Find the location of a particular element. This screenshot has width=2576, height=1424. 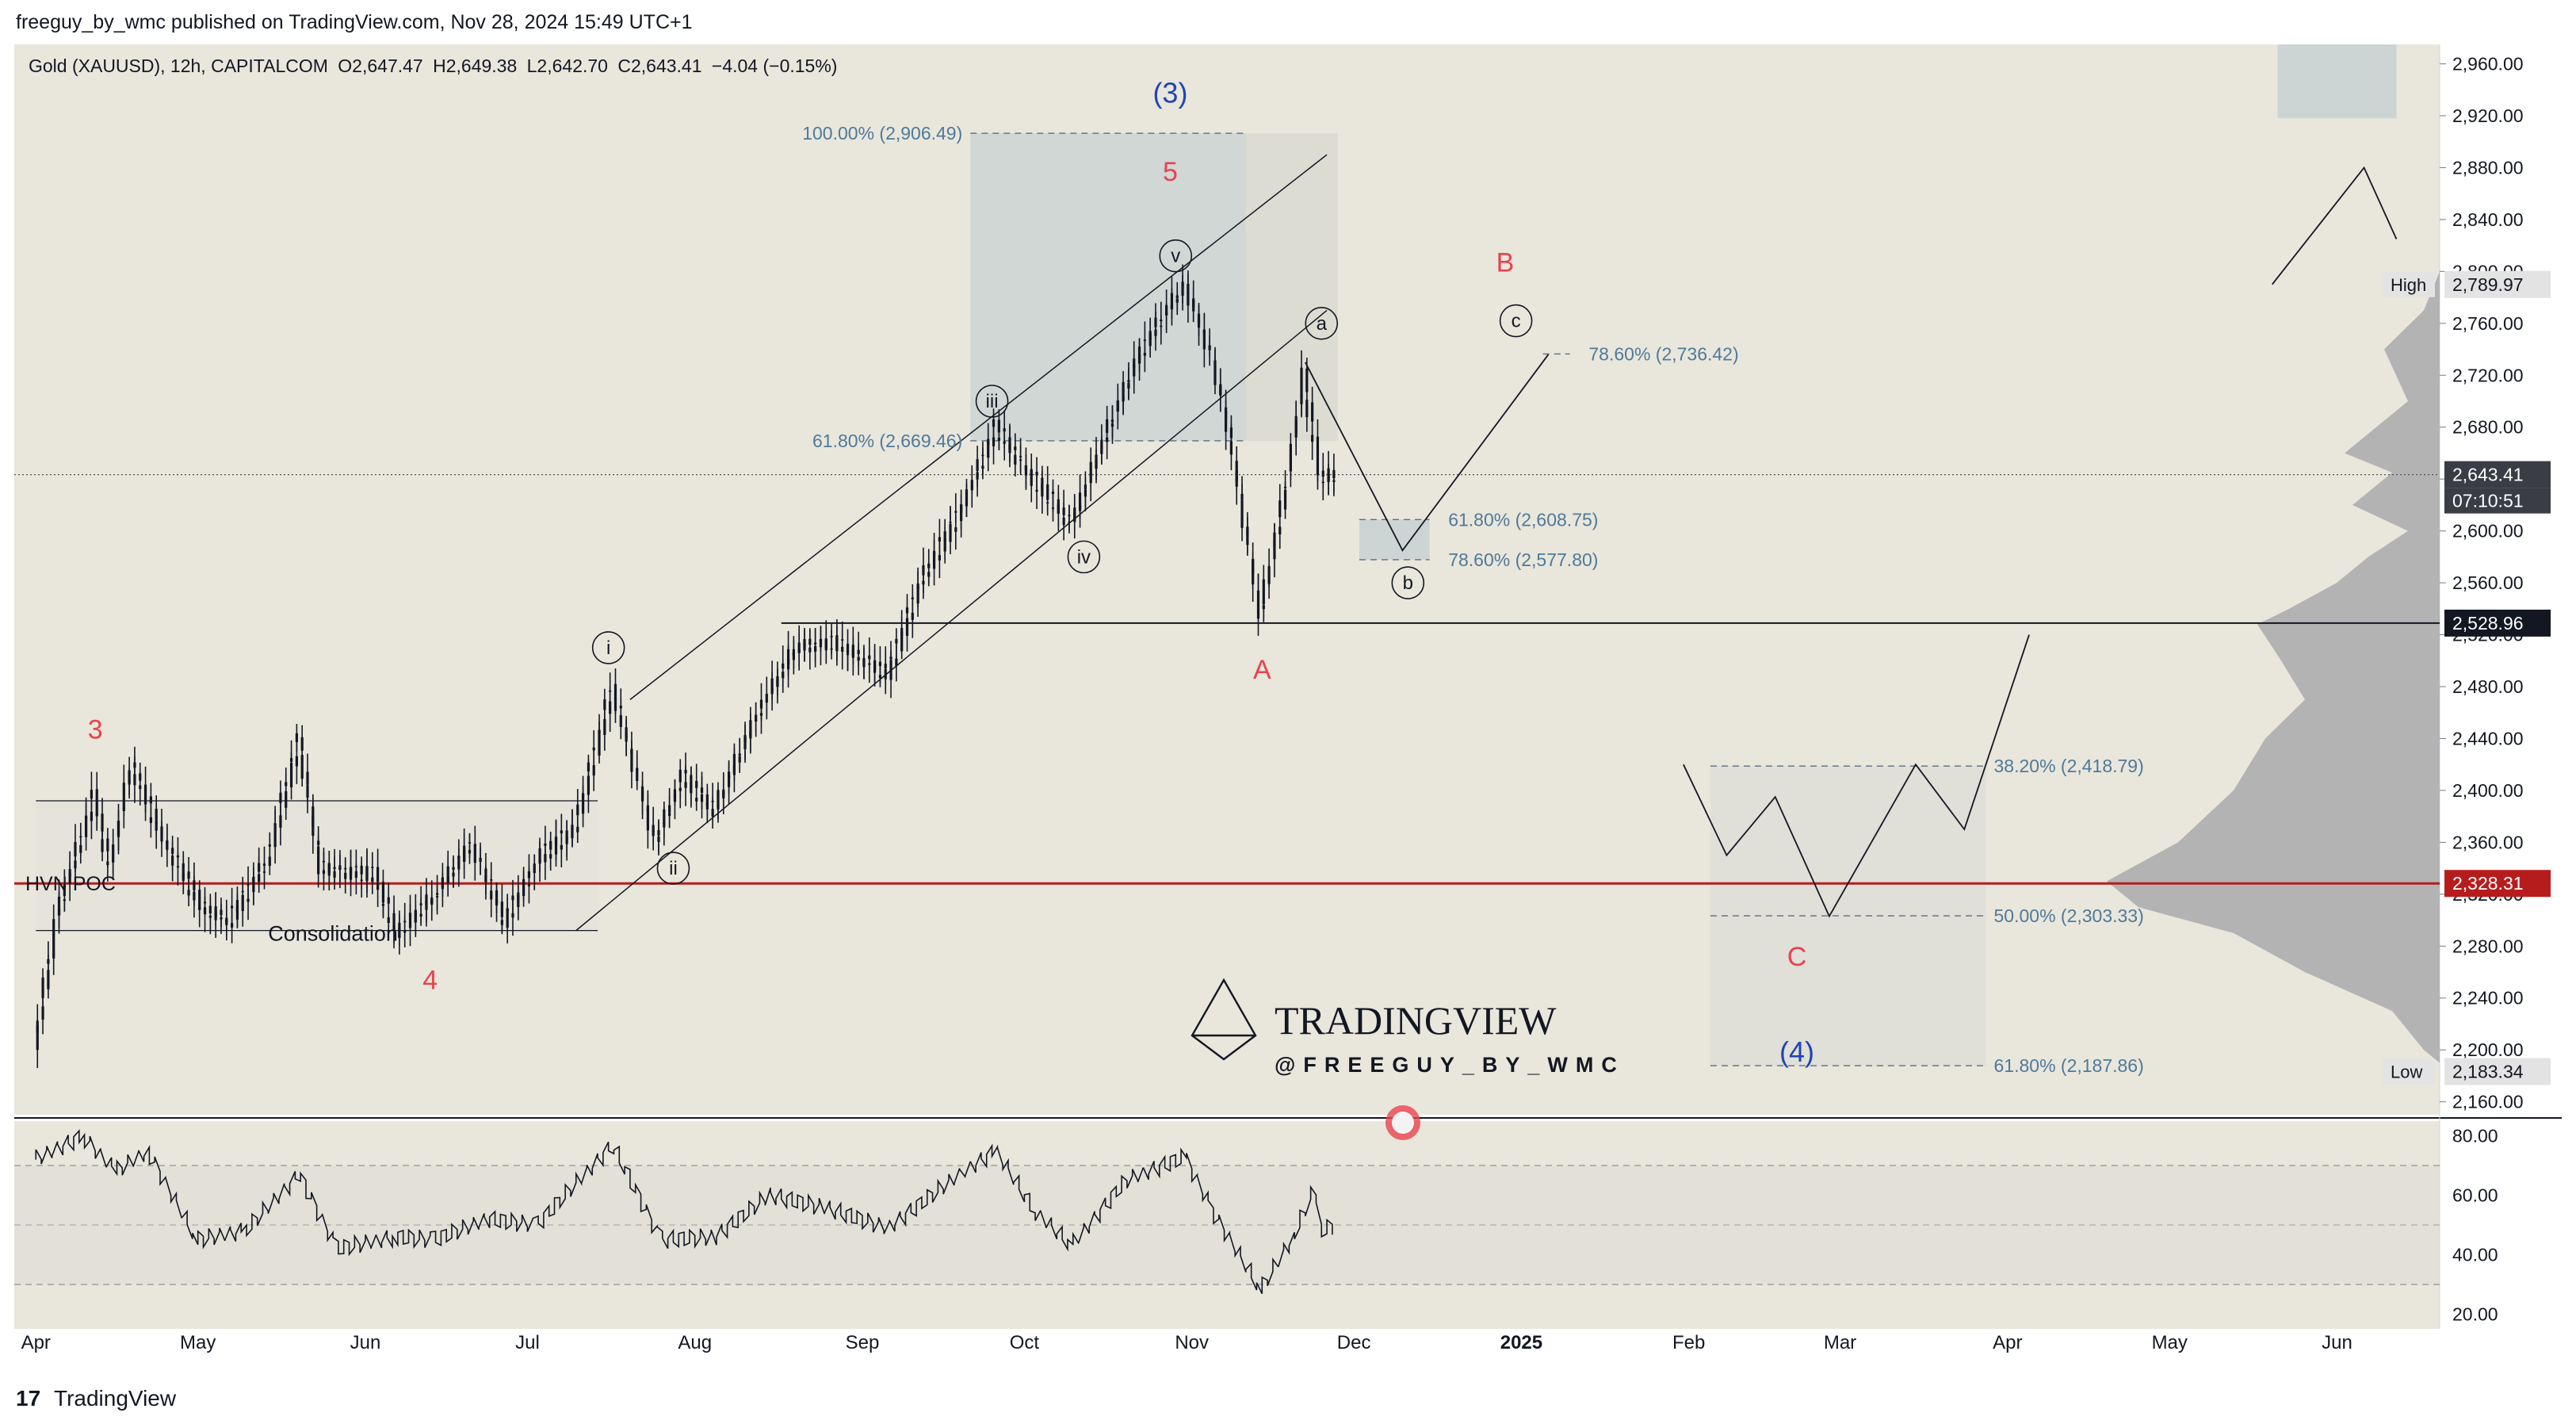

sub-wave-a-label: a is located at coordinates (1322, 324).